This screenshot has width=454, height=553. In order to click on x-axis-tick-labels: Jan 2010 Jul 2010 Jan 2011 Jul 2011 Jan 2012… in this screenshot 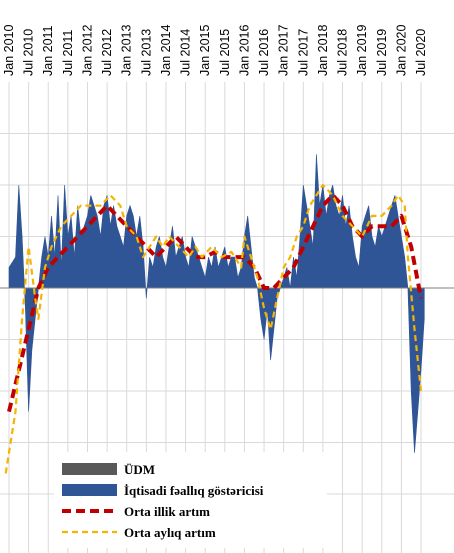, I will do `click(215, 50)`.